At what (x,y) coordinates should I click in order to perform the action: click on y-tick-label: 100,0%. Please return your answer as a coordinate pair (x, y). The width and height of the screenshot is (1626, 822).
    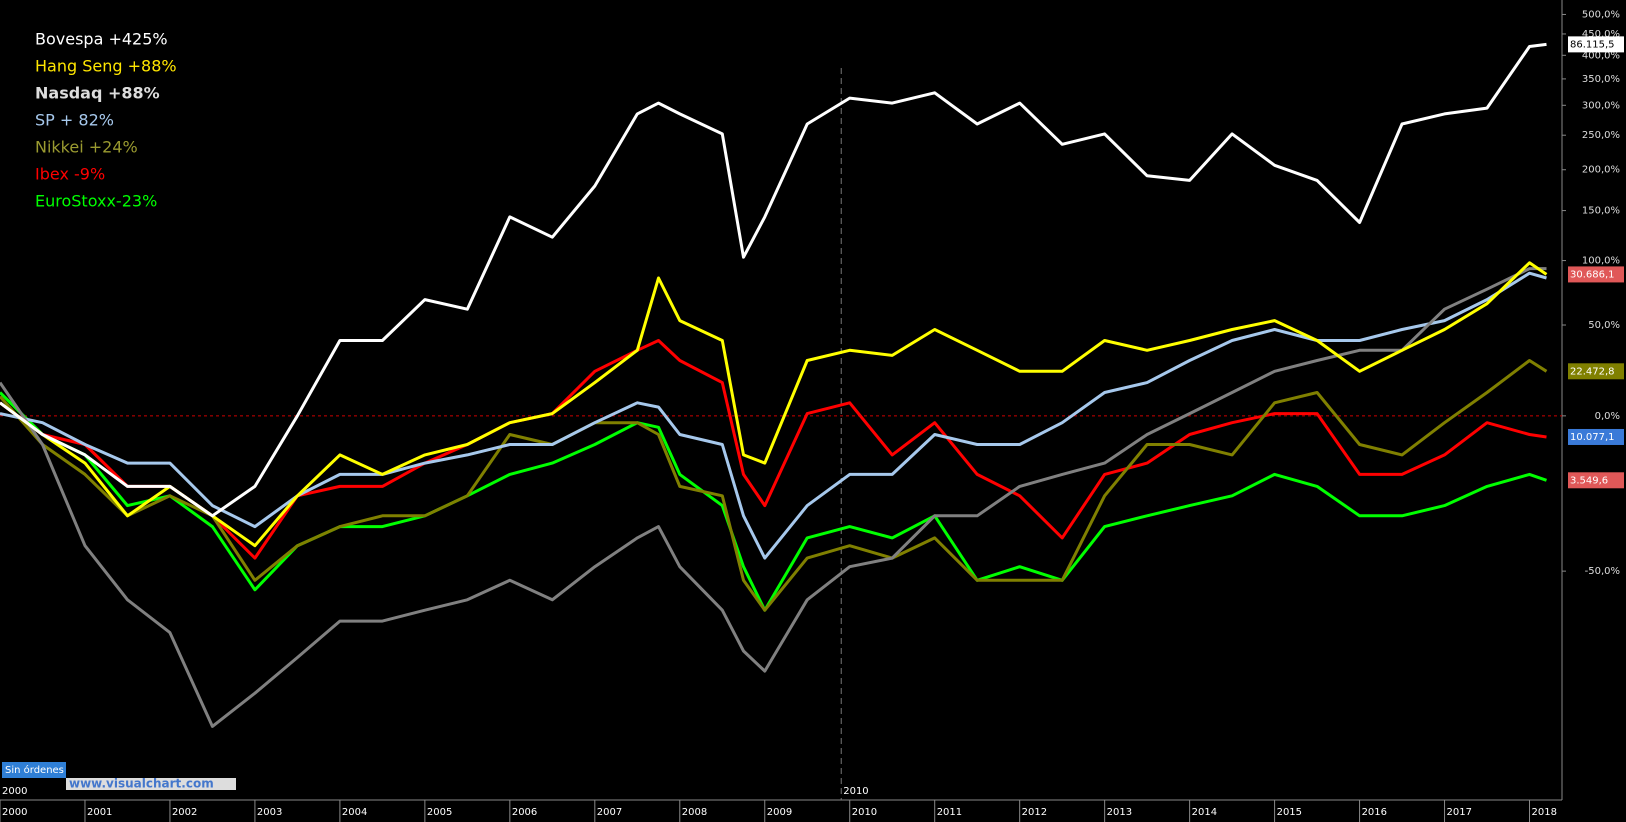
    Looking at the image, I should click on (1601, 261).